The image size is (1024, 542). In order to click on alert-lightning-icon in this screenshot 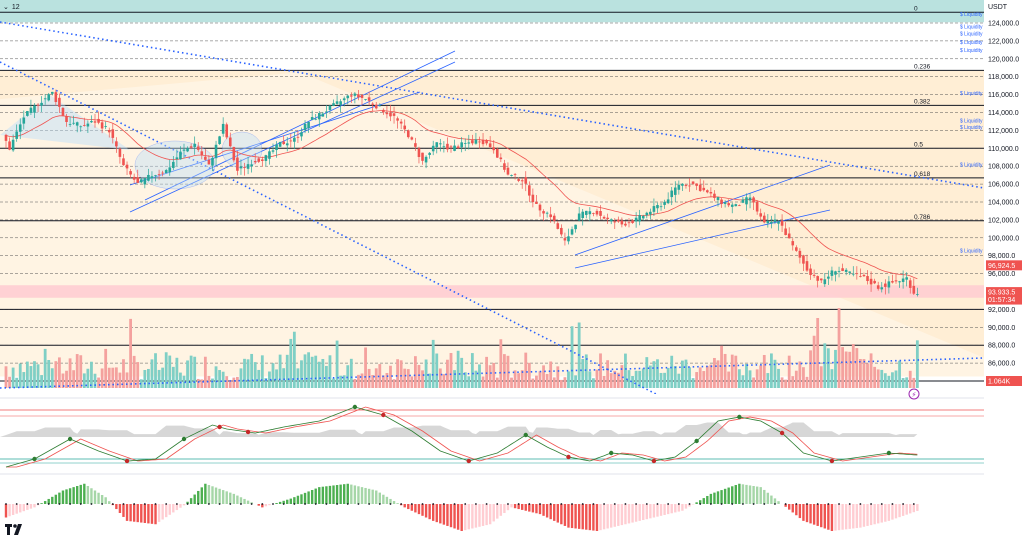, I will do `click(914, 394)`.